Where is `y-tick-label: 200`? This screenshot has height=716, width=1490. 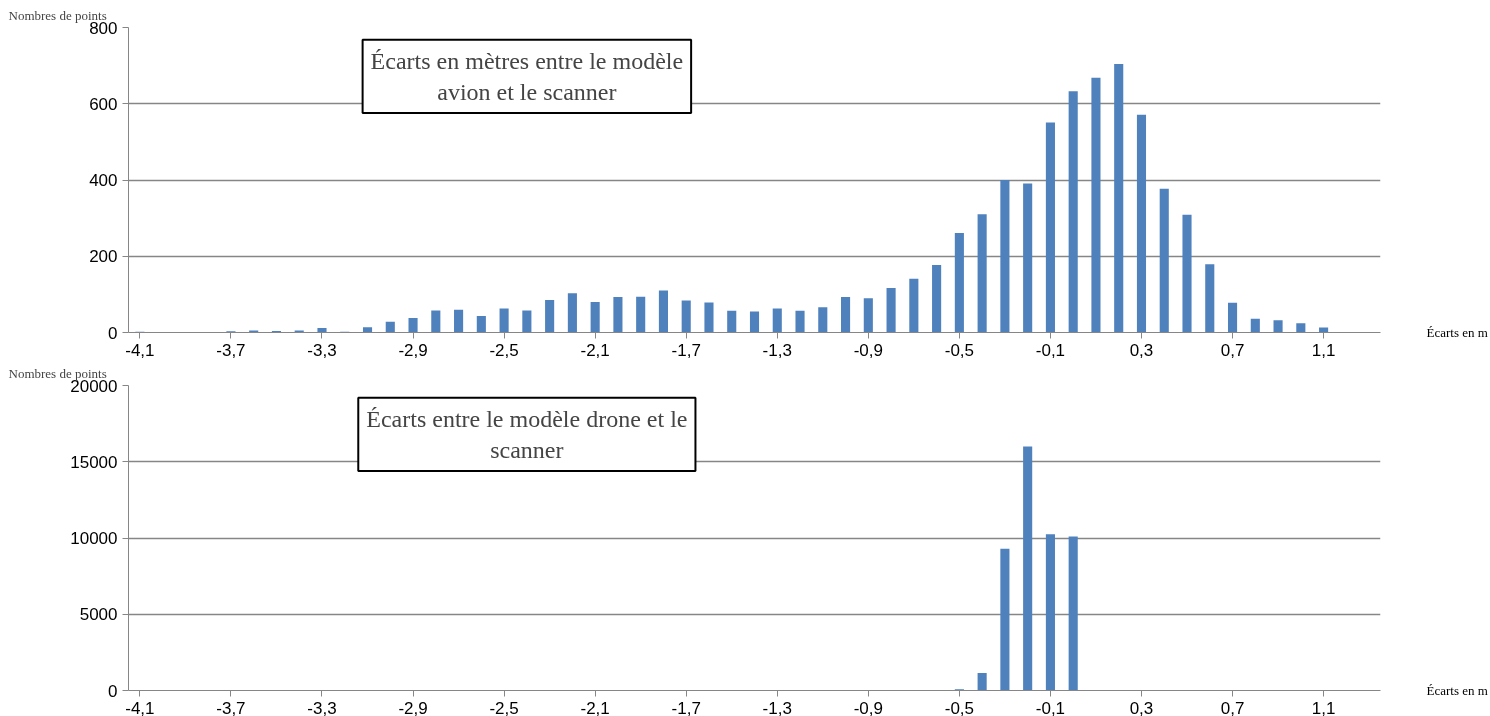 y-tick-label: 200 is located at coordinates (103, 257).